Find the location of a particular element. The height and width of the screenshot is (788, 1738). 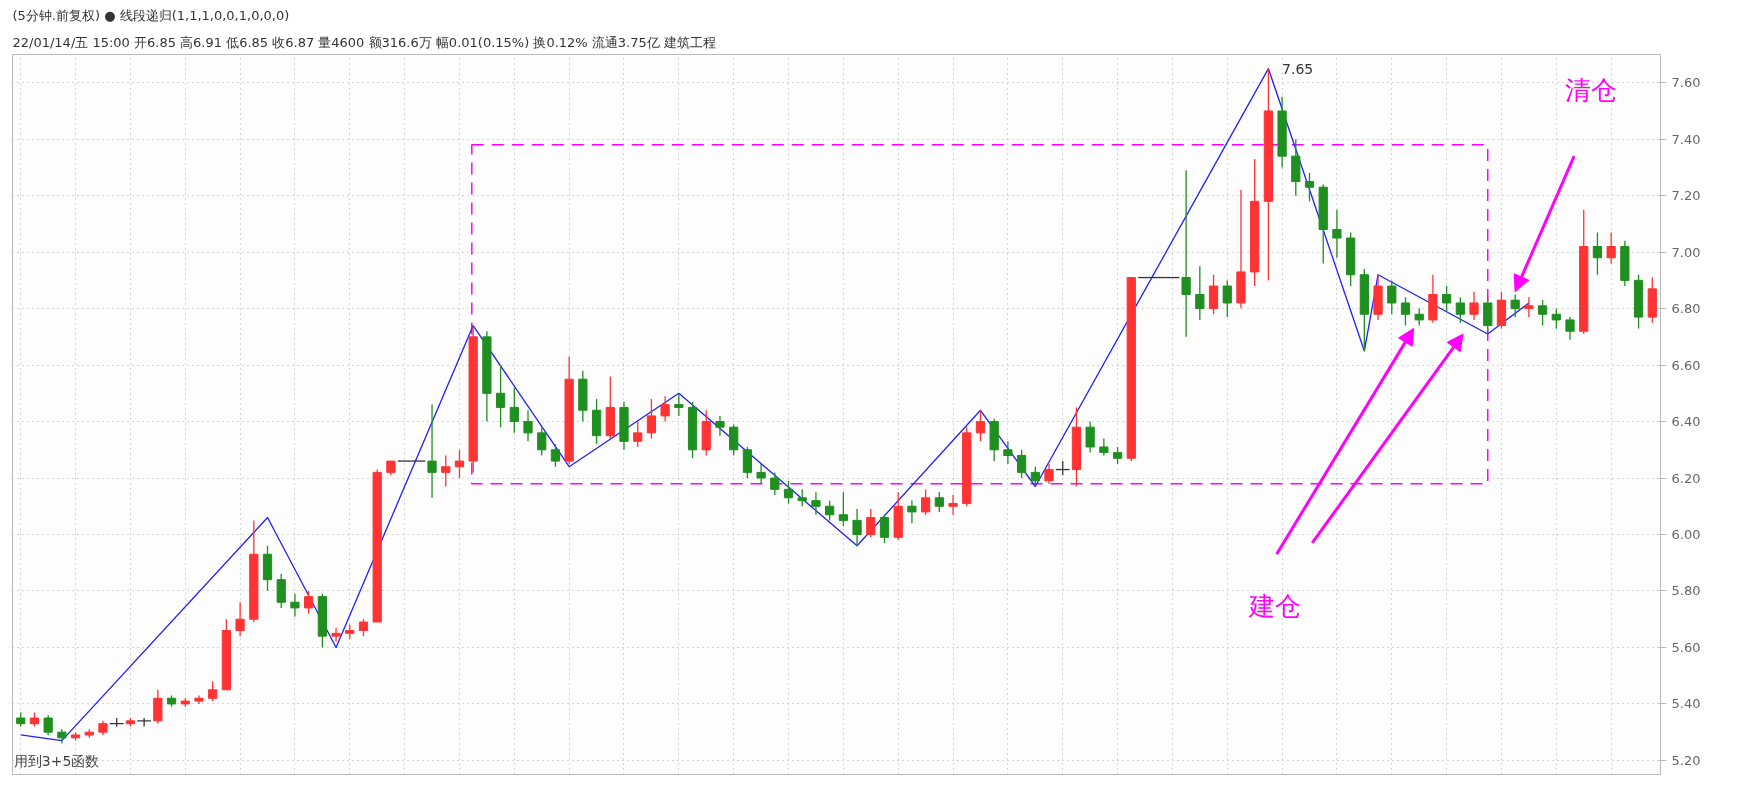

chart-subtitle: 22/01/14/五 15:00 开6.85 高6.91 低6.85 收6.87 量4600 额316.6万 幅0.01(0.15%) 换0.12% 流通3.75亿 建筑工程 is located at coordinates (364, 42).